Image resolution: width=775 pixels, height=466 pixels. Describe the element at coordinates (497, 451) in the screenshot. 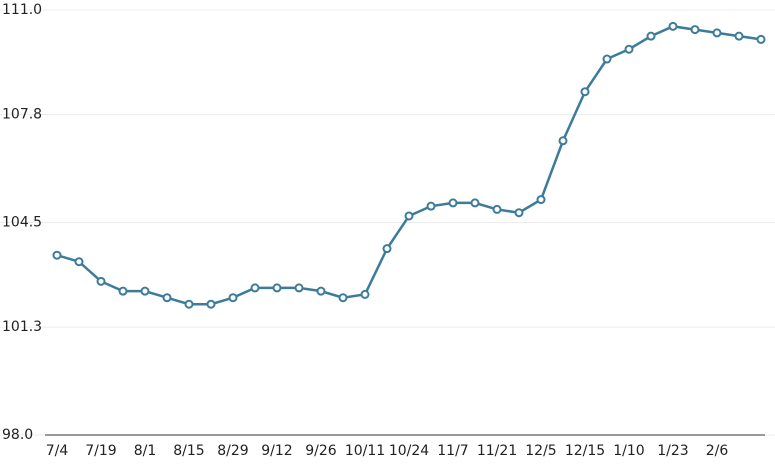

I see `x-tick-label: 11/21` at that location.